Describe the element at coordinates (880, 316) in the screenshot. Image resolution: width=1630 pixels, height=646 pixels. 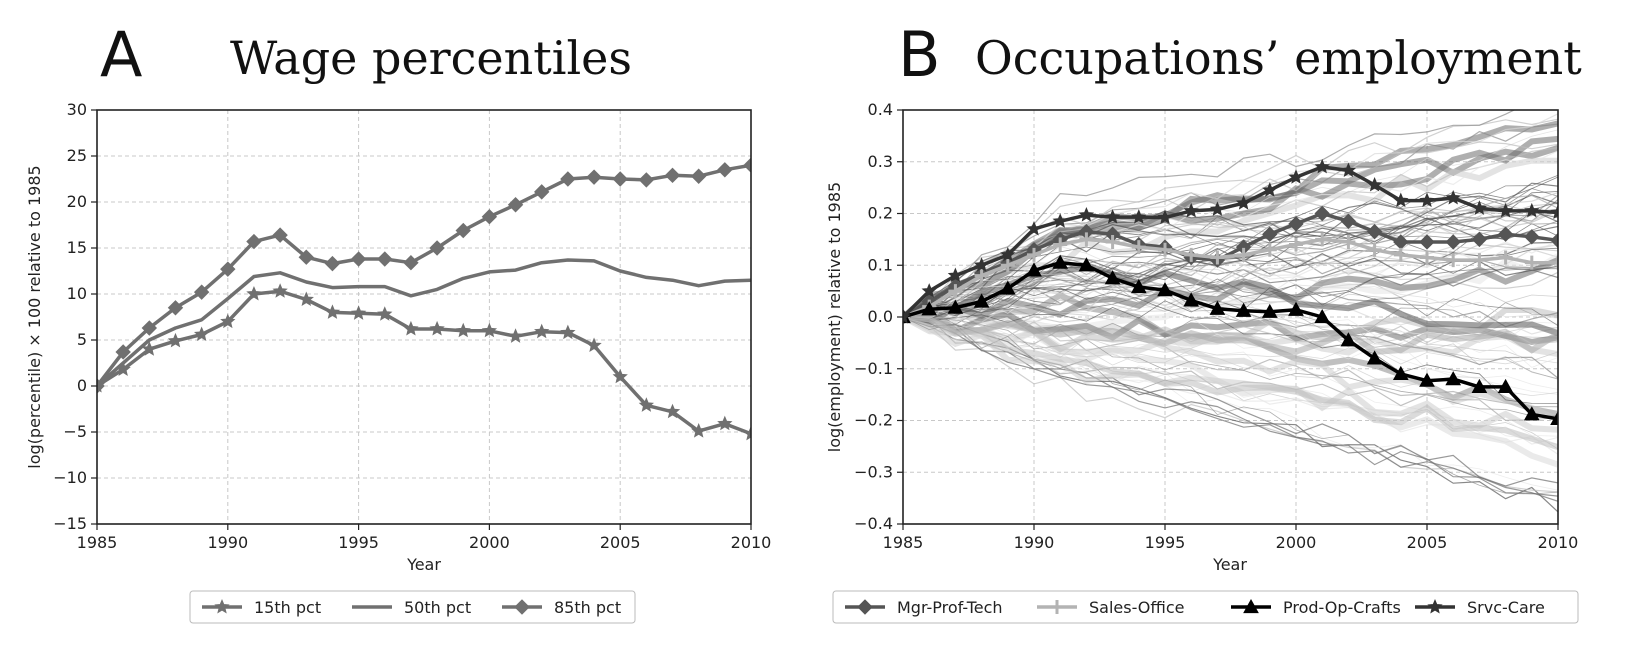
I see `panel-b-ytick-label: 0.0` at that location.